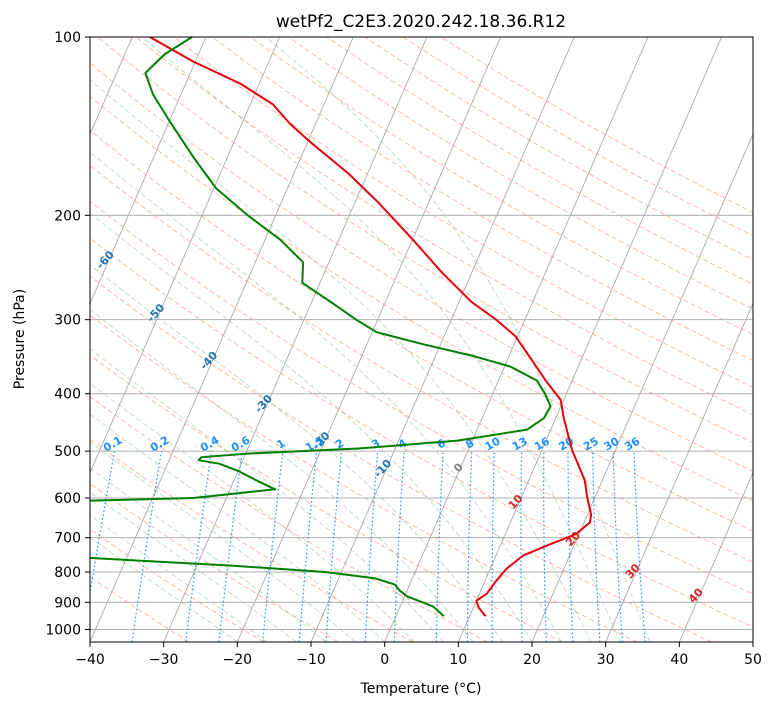  What do you see at coordinates (421, 689) in the screenshot?
I see `x-axis-label: Temperature (°C)` at bounding box center [421, 689].